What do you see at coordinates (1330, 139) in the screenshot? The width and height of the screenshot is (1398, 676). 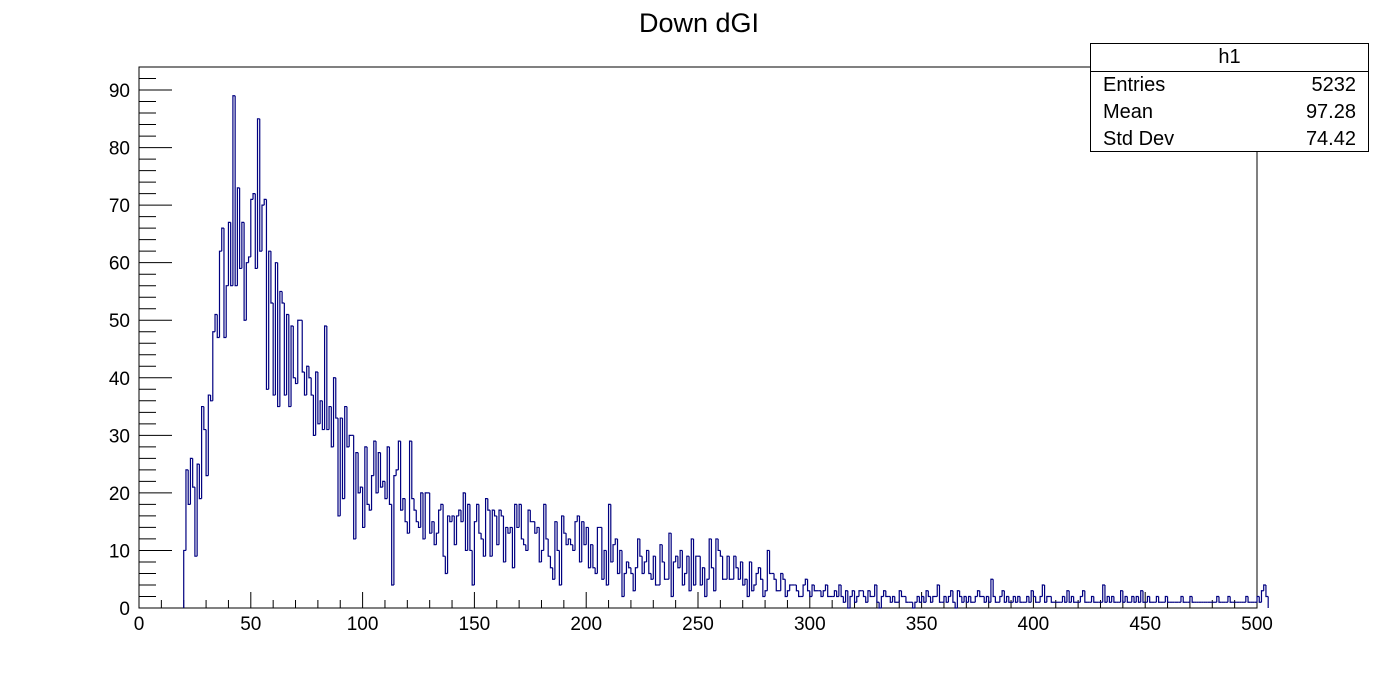 I see `stats-value: 74.42` at bounding box center [1330, 139].